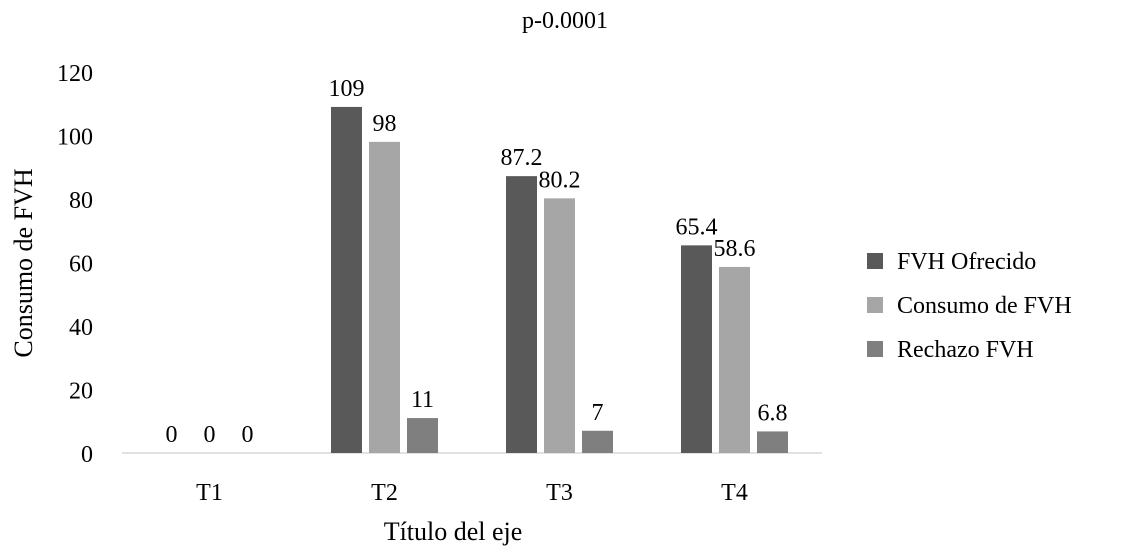 Image resolution: width=1132 pixels, height=552 pixels. Describe the element at coordinates (422, 400) in the screenshot. I see `data-label: 11` at that location.